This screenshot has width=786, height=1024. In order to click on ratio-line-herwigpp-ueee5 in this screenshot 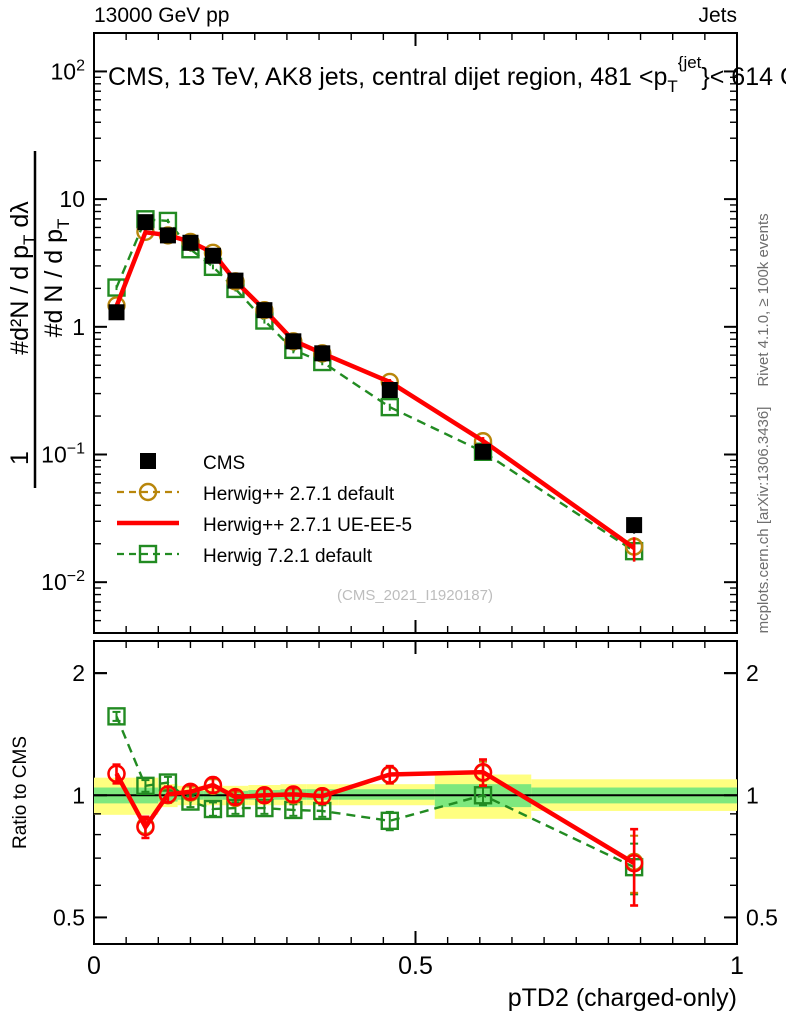, I will do `click(375, 817)`.